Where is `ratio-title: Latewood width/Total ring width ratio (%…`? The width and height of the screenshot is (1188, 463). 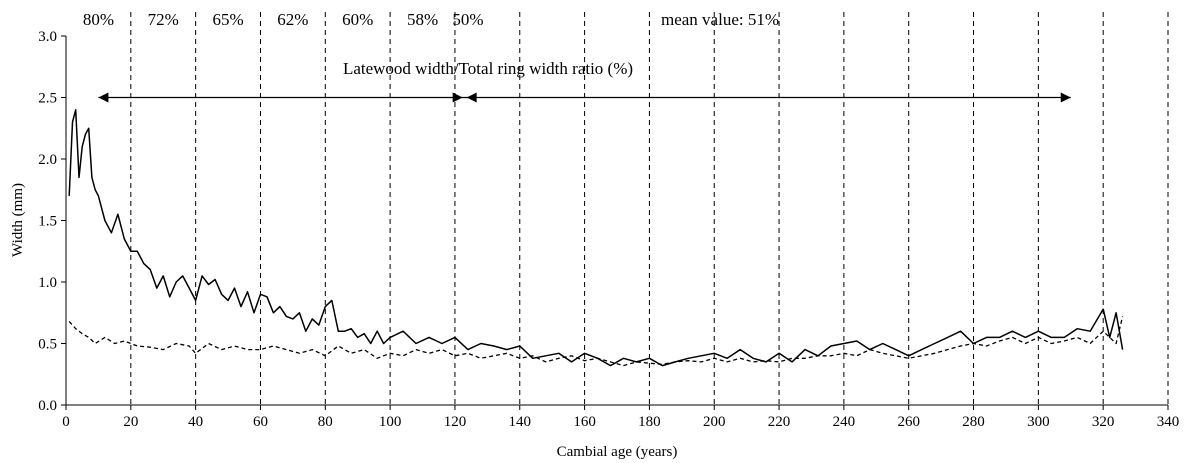 ratio-title: Latewood width/Total ring width ratio (%… is located at coordinates (488, 68).